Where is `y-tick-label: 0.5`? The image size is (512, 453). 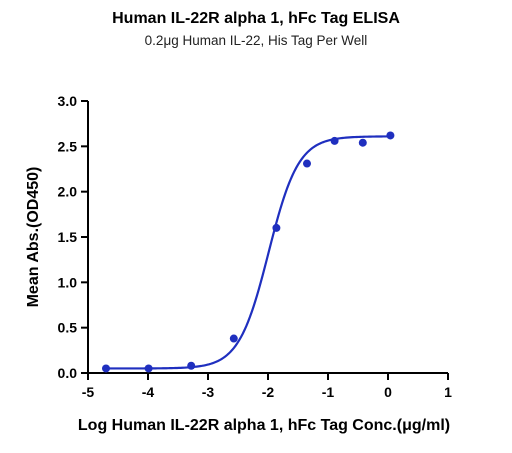
y-tick-label: 0.5 is located at coordinates (68, 328).